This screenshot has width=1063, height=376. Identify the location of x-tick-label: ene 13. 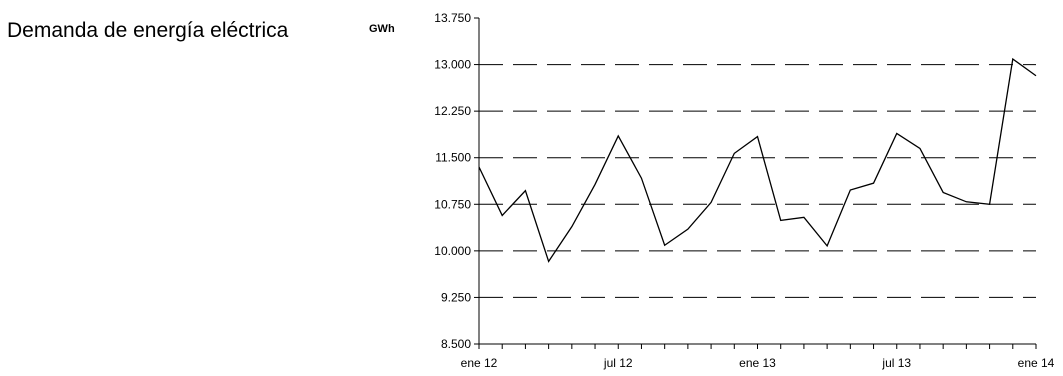
(757, 363).